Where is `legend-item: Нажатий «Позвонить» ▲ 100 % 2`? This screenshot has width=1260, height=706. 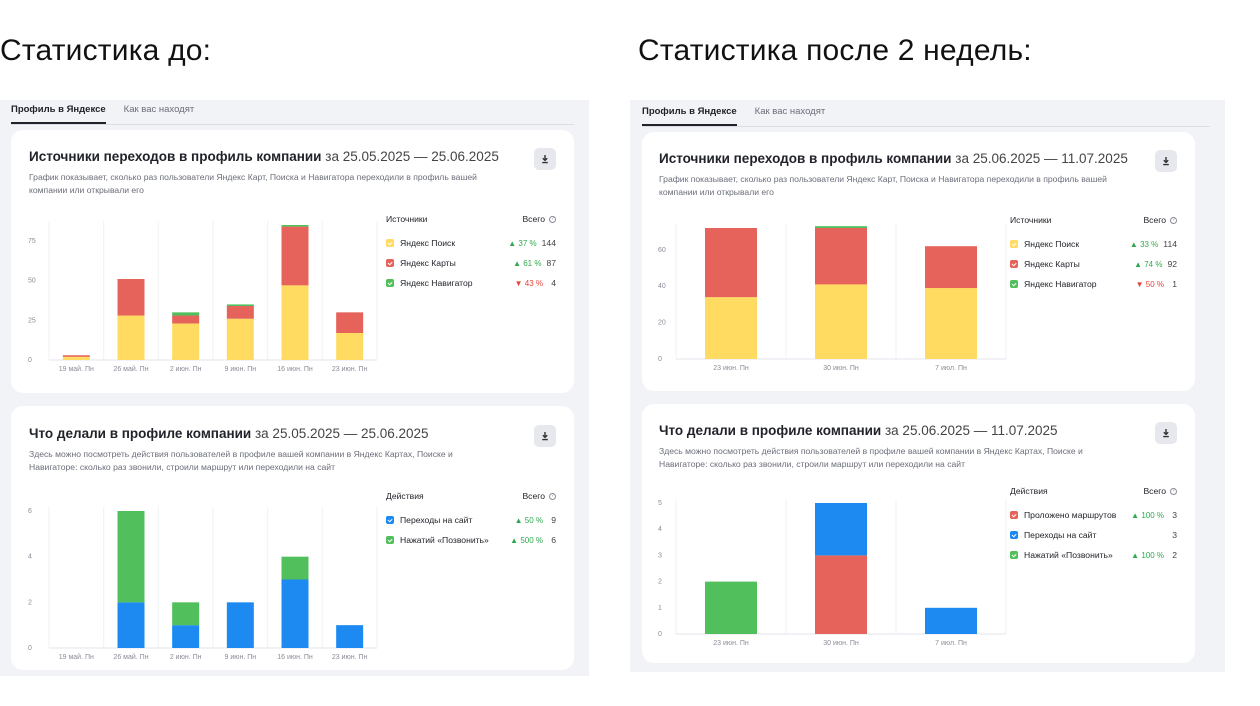
legend-item: Нажатий «Позвонить» ▲ 100 % 2 is located at coordinates (1093, 555).